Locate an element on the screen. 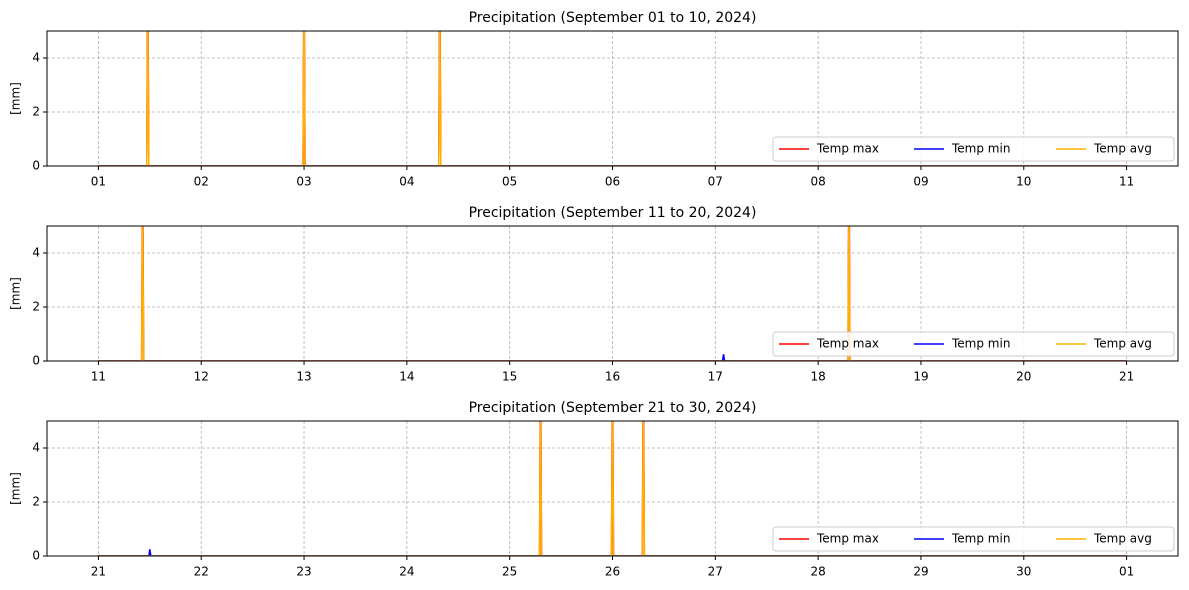 This screenshot has height=590, width=1189. chart-title: Precipitation (September 11 to 20, 2024) is located at coordinates (613, 213).